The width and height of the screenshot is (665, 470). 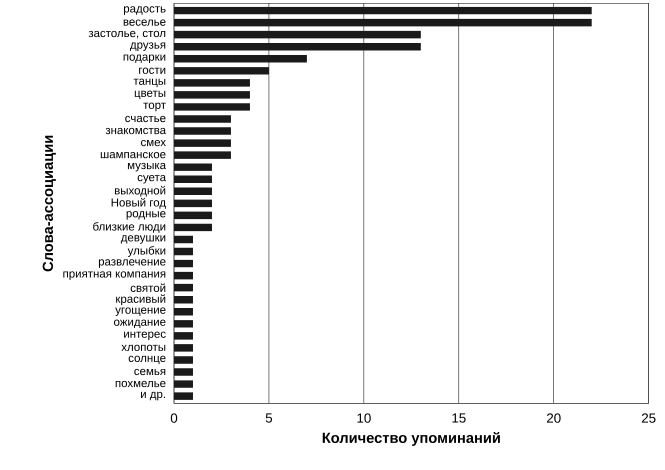 What do you see at coordinates (129, 227) in the screenshot?
I see `y-tick-label: близкие люди` at bounding box center [129, 227].